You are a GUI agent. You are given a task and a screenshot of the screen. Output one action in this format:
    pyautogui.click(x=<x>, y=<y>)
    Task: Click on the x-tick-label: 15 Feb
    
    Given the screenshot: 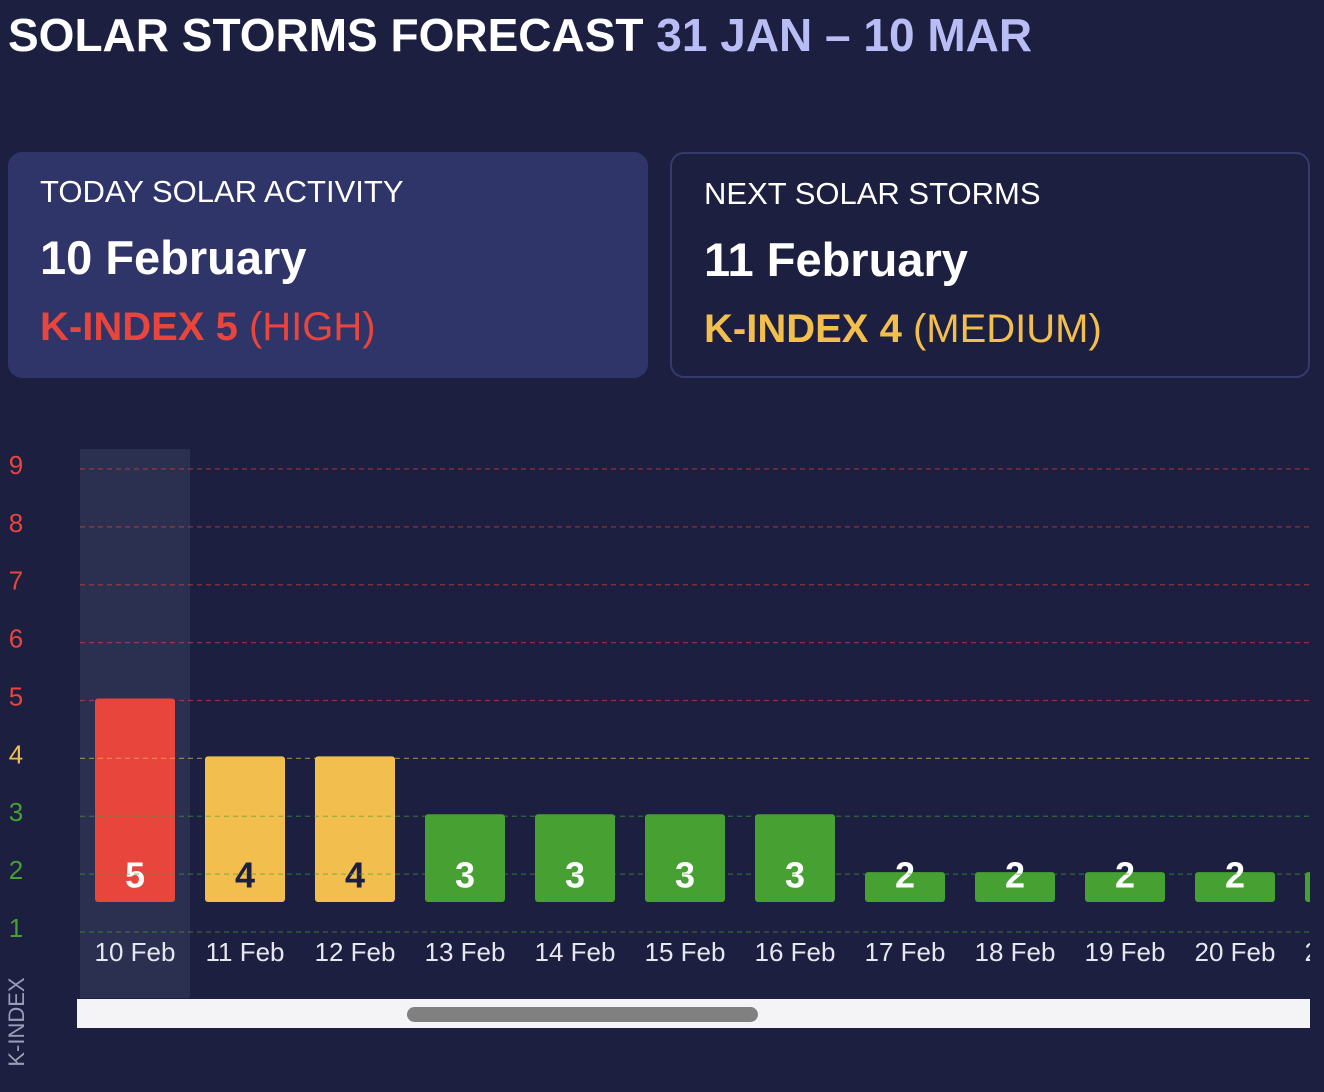 What is the action you would take?
    pyautogui.click(x=685, y=952)
    